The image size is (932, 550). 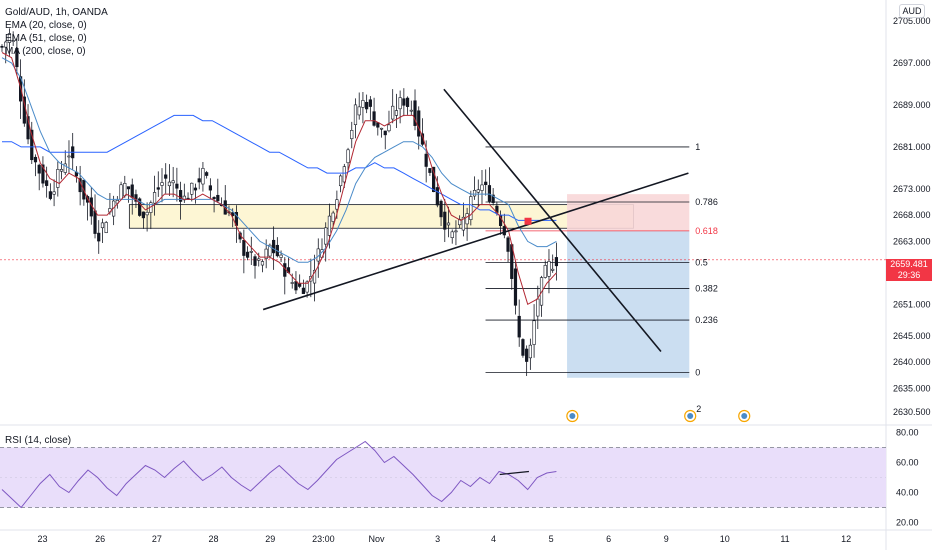 What do you see at coordinates (157, 539) in the screenshot?
I see `time-tick-label: 27` at bounding box center [157, 539].